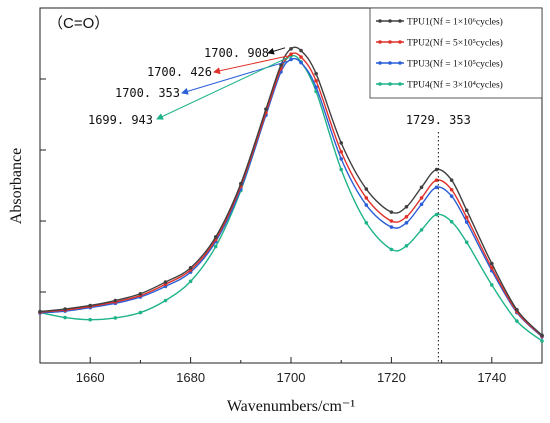 The height and width of the screenshot is (423, 550). I want to click on peak-annotation: 1700. 908, so click(245, 53).